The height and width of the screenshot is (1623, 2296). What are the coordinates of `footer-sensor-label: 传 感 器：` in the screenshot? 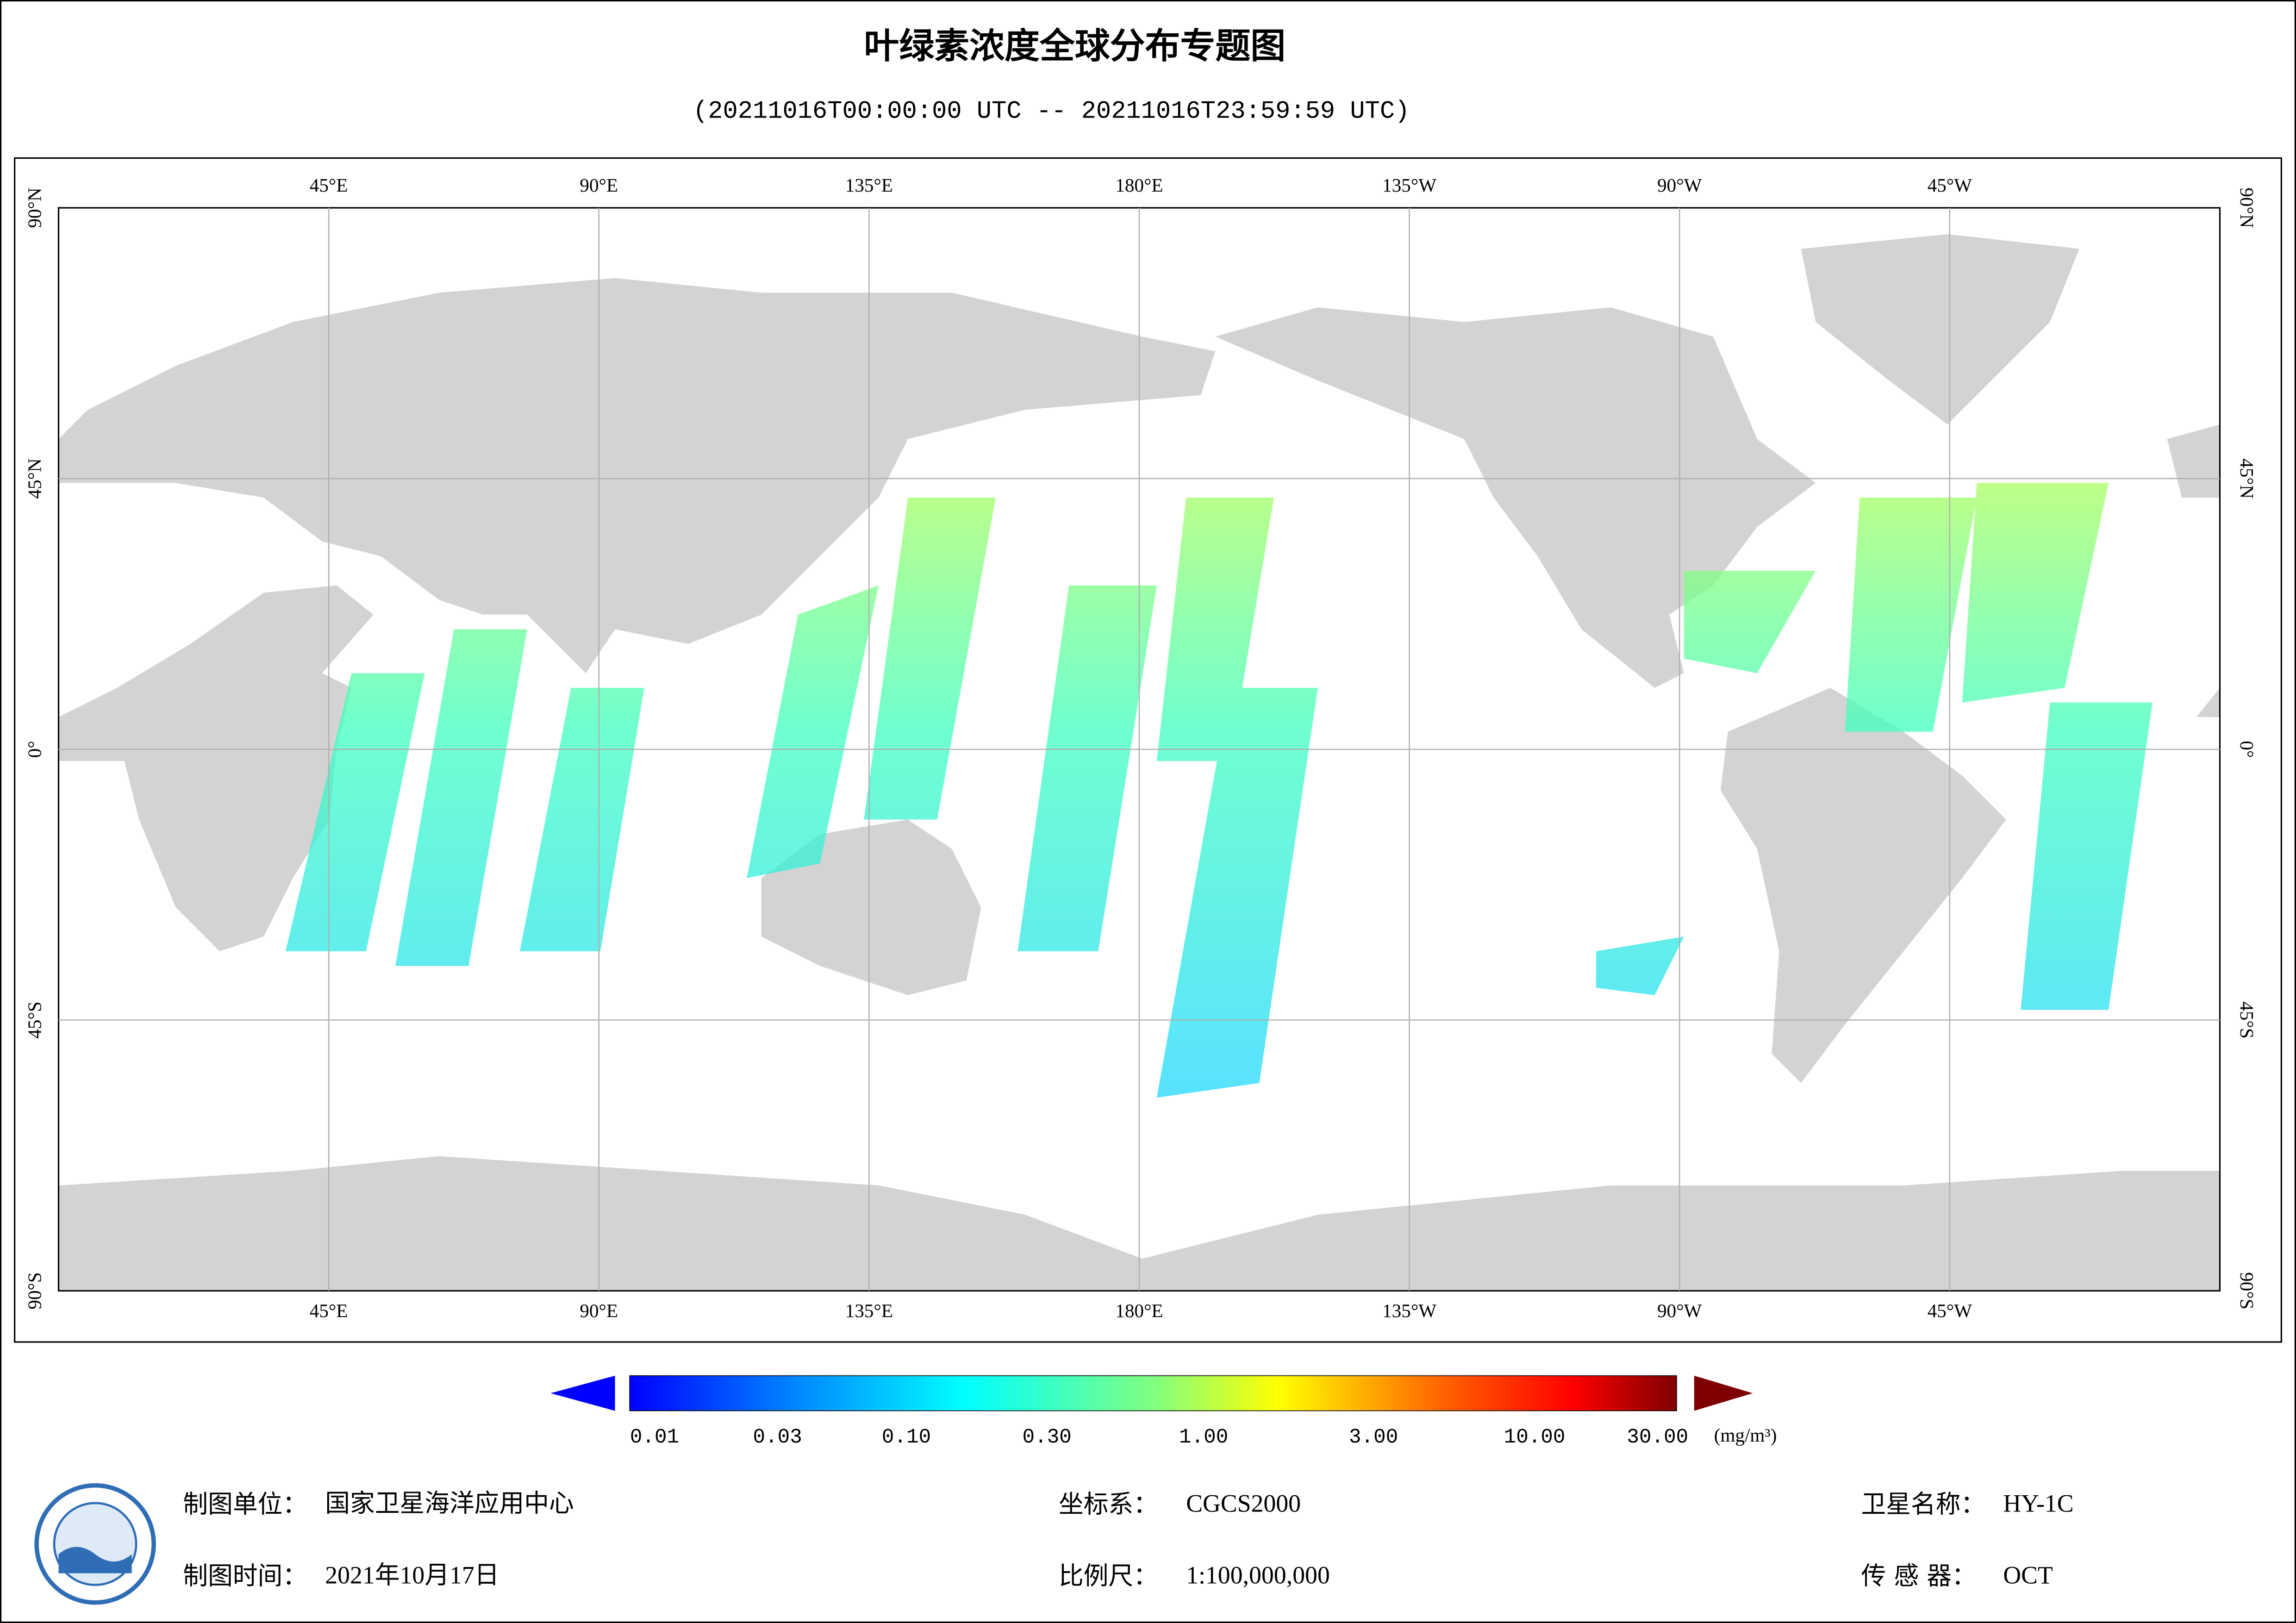 It's located at (1919, 1576).